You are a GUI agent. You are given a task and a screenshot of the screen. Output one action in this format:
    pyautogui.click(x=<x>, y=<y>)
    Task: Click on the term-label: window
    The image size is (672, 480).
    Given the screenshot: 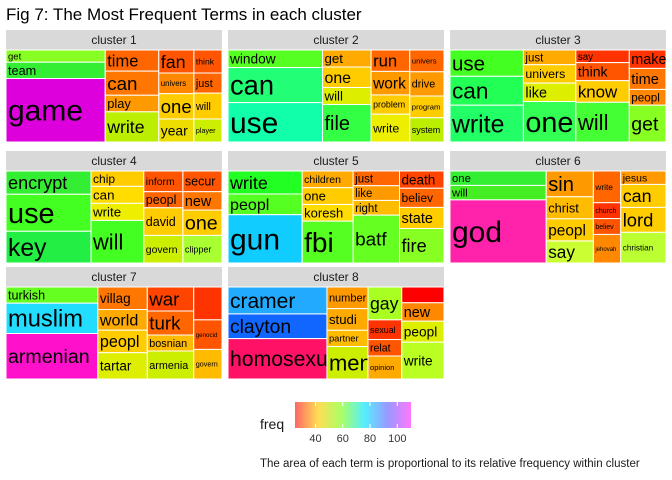 What is the action you would take?
    pyautogui.click(x=252, y=59)
    